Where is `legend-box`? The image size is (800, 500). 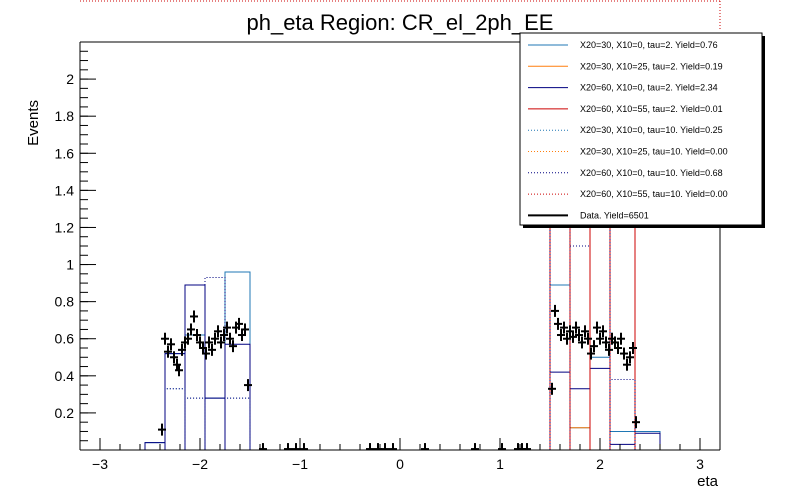
legend-box is located at coordinates (641, 129).